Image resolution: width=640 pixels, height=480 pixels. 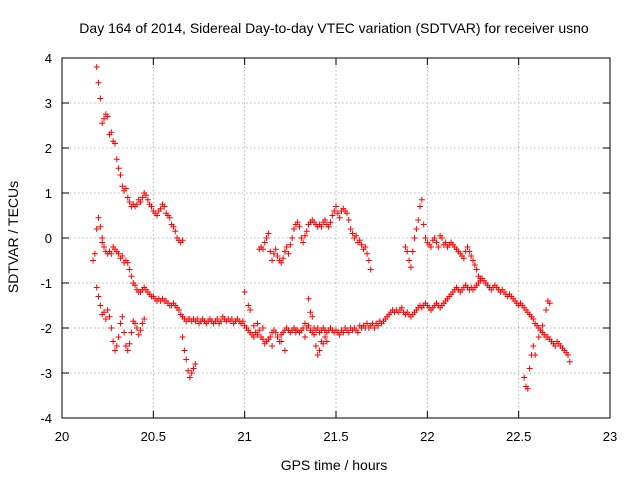 I want to click on y-axis-title: SDTVAR / TECUs, so click(x=13, y=237).